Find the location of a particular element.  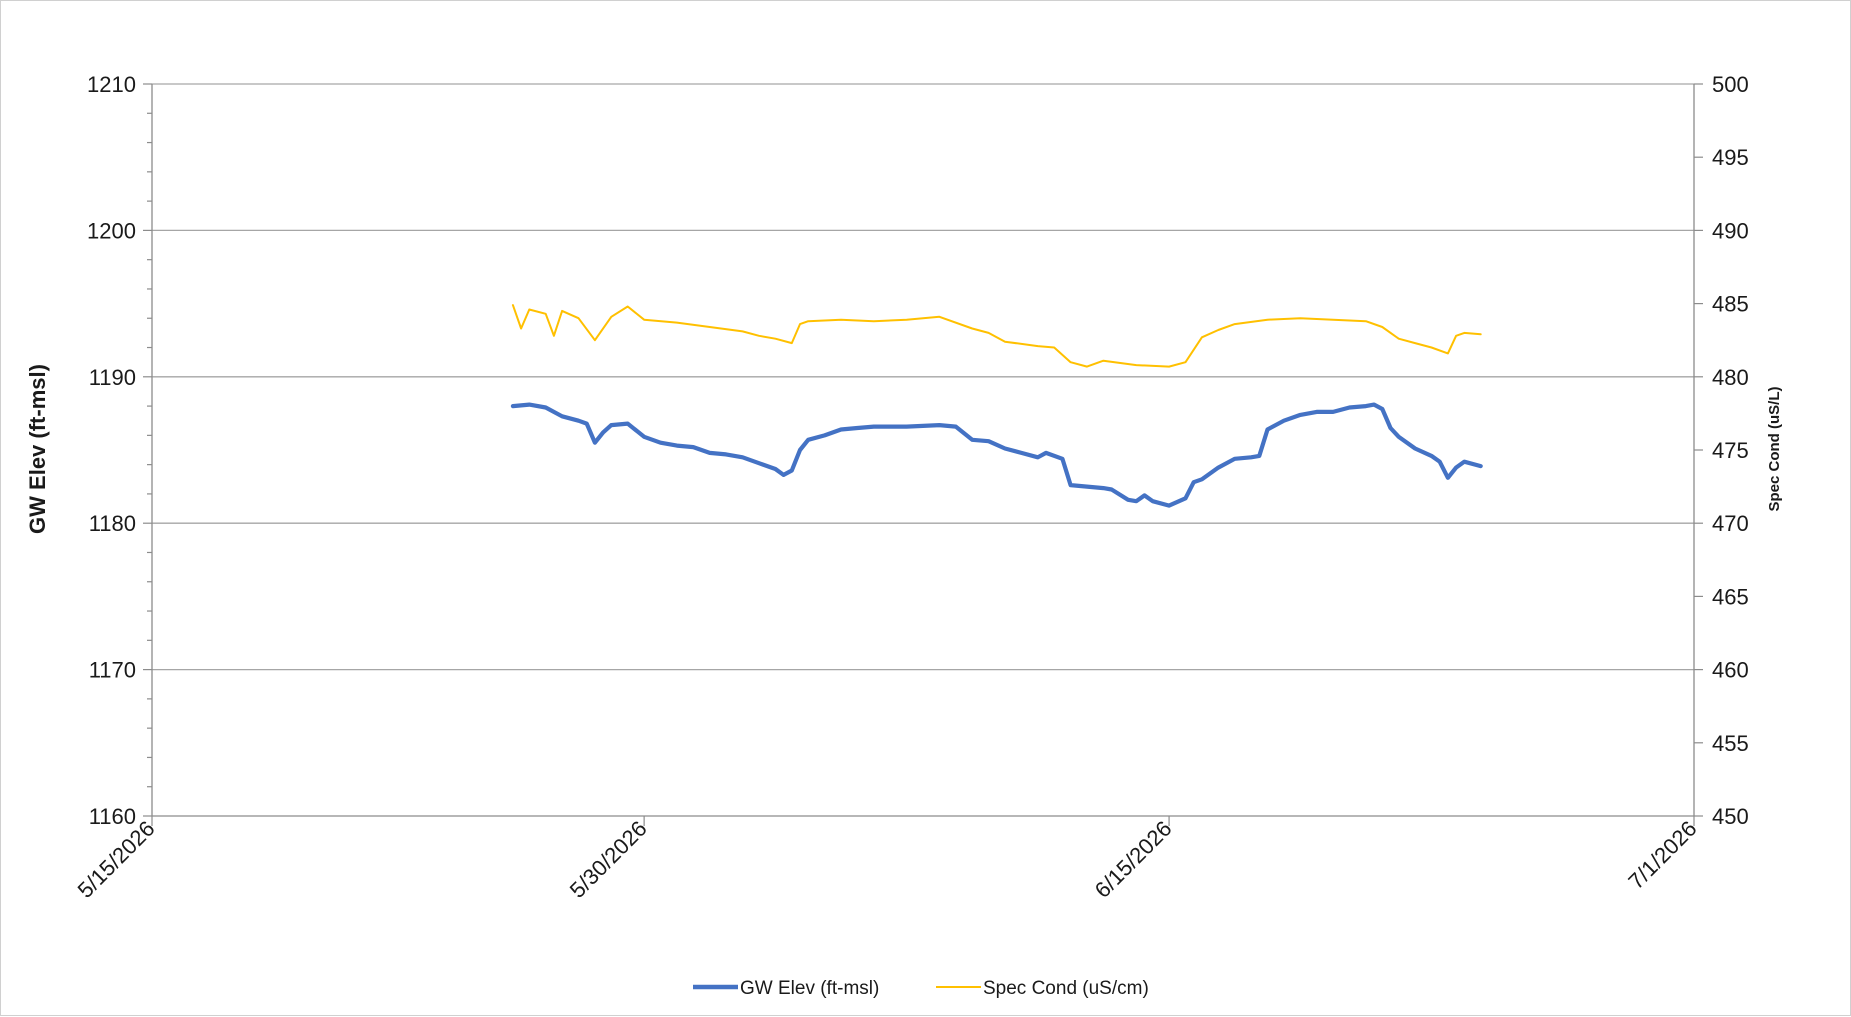

y-tick-label-left: 1210 is located at coordinates (111, 84).